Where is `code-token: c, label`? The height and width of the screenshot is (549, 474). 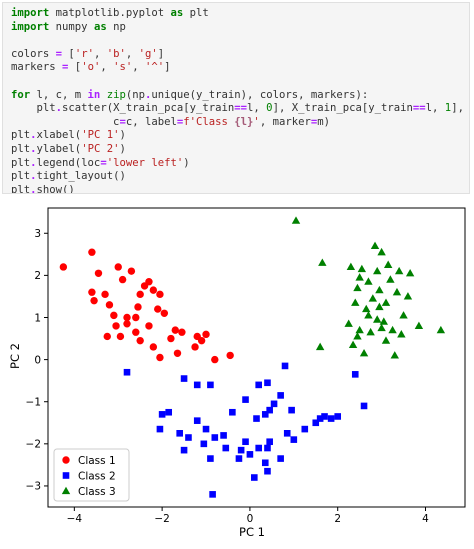 code-token: c, label is located at coordinates (151, 121).